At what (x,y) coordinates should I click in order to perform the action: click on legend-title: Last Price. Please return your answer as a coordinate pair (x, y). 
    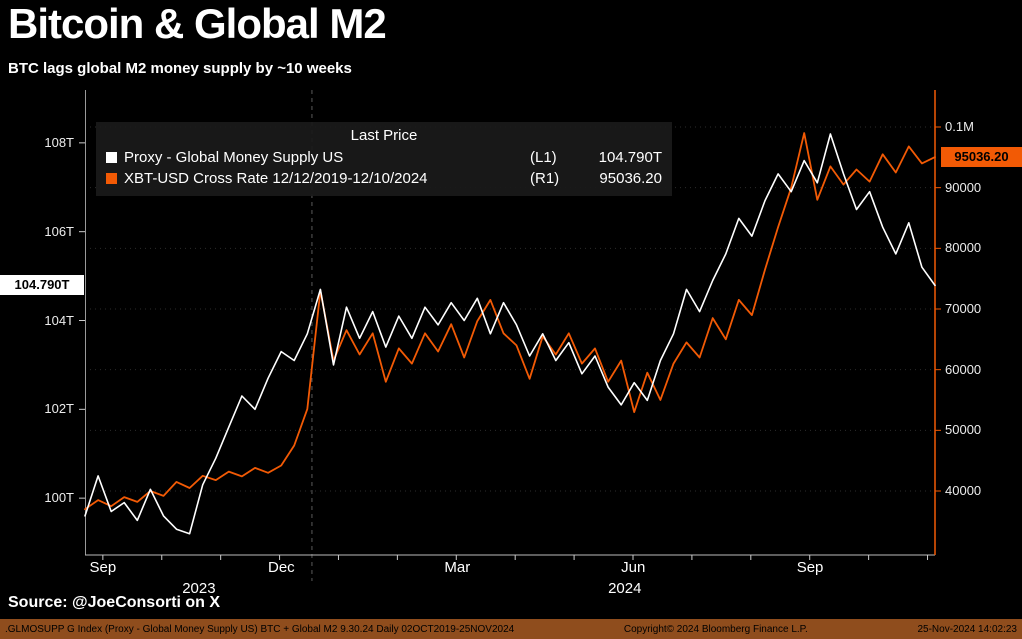
    Looking at the image, I should click on (384, 135).